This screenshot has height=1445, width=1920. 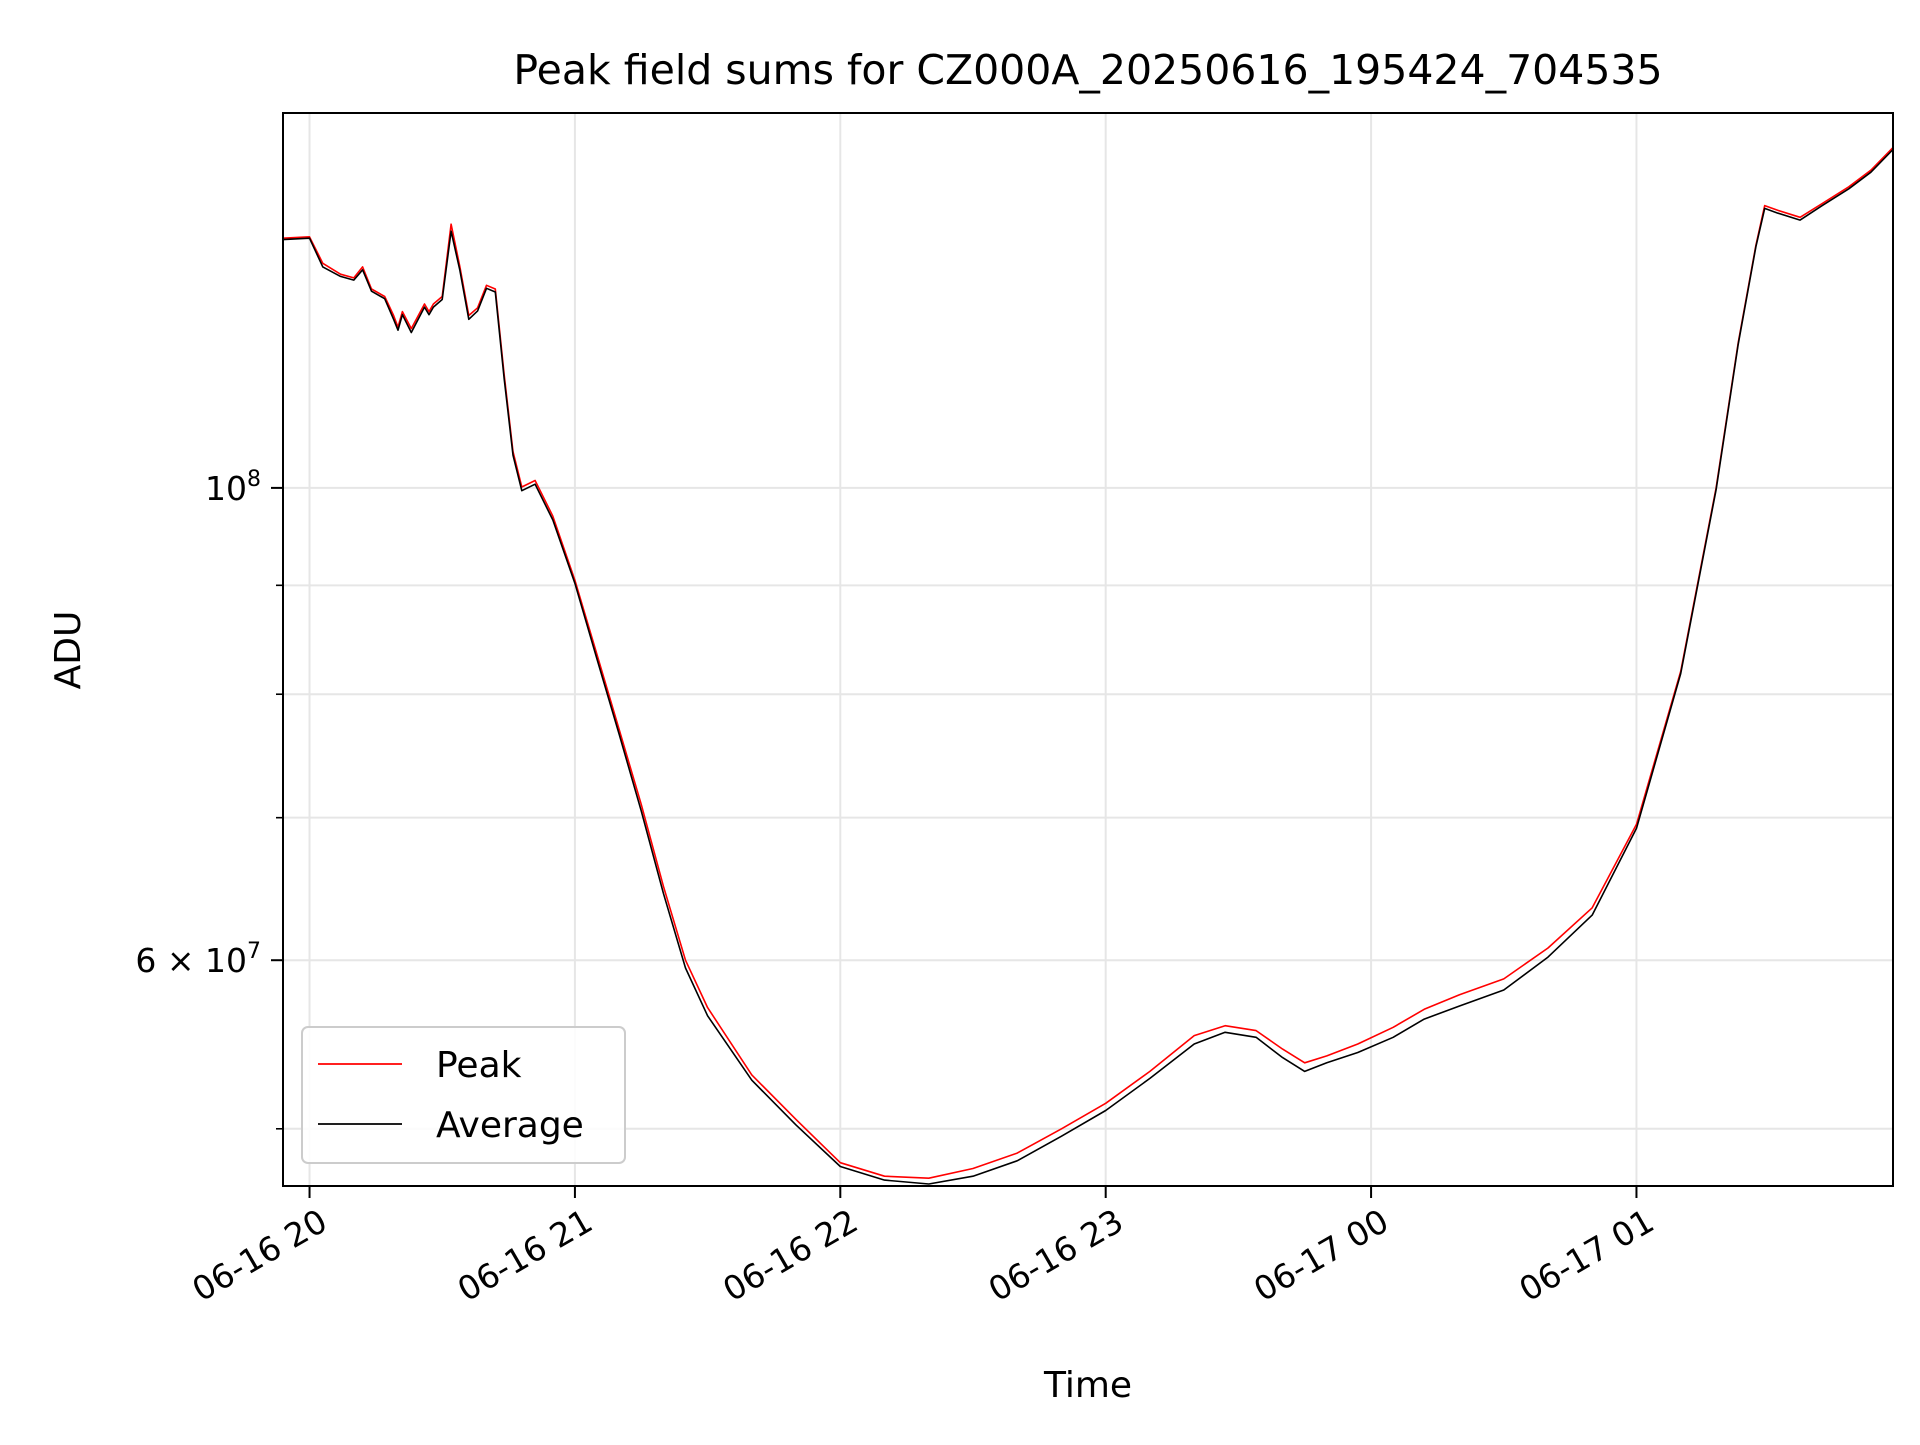 What do you see at coordinates (479, 1065) in the screenshot?
I see `legend-peak-label: Peak` at bounding box center [479, 1065].